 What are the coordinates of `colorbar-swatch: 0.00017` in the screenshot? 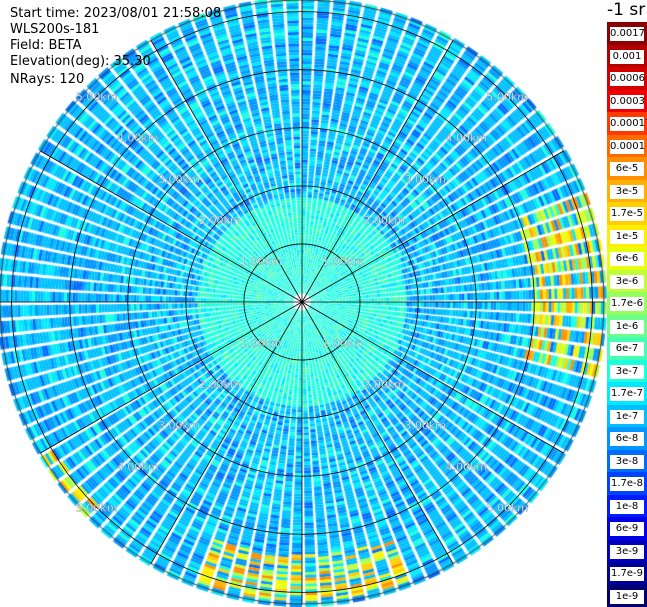 It's located at (627, 123).